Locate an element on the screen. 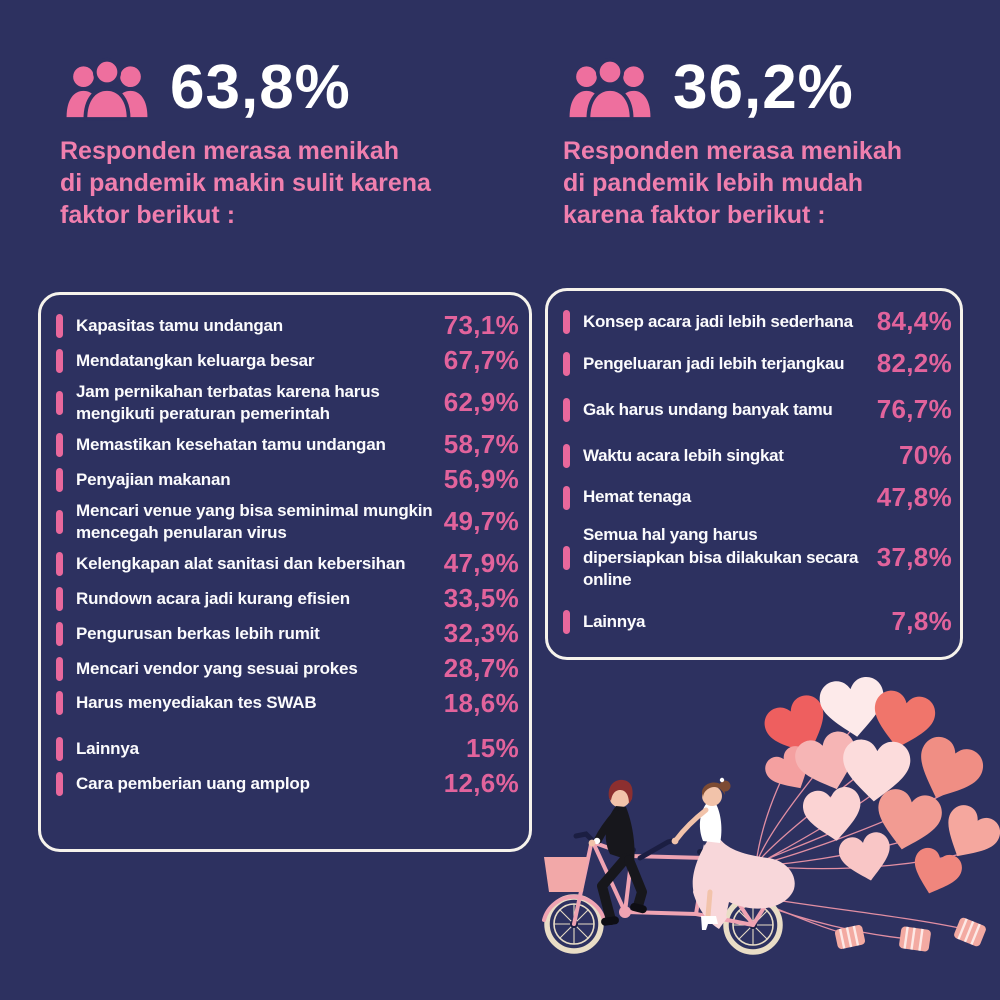  factor-value: 49,7% is located at coordinates (481, 520).